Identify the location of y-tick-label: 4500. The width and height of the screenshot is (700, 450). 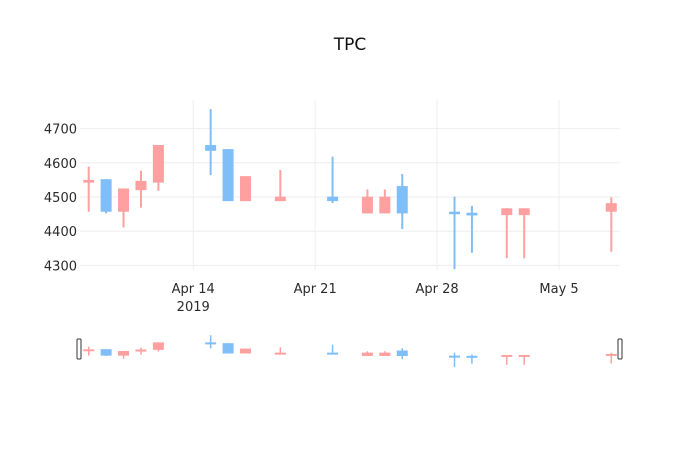
(60, 198).